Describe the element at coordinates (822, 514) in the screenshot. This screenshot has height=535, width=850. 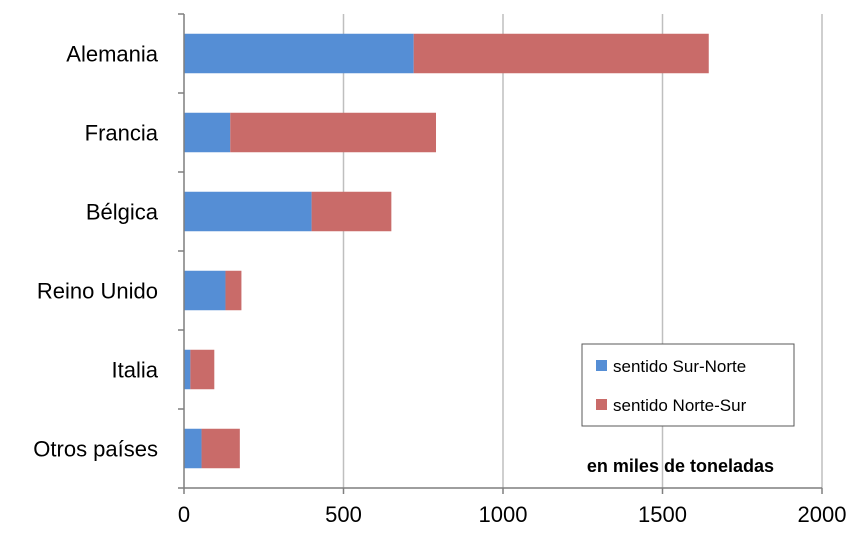
I see `x-tick-label-2000: 2000` at that location.